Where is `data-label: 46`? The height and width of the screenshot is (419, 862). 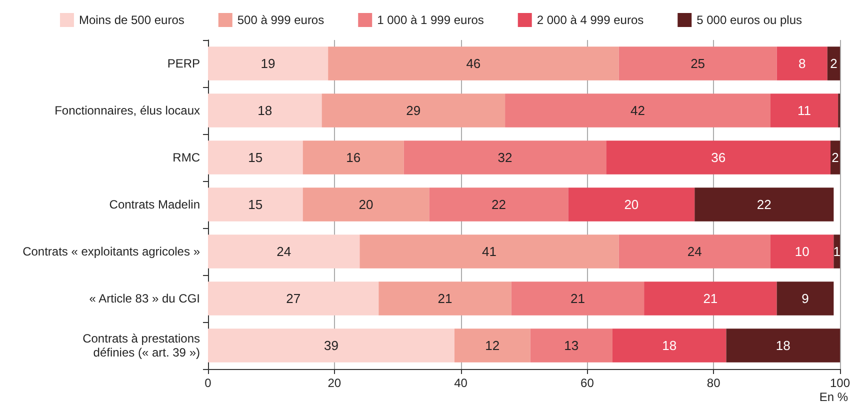
data-label: 46 is located at coordinates (473, 63).